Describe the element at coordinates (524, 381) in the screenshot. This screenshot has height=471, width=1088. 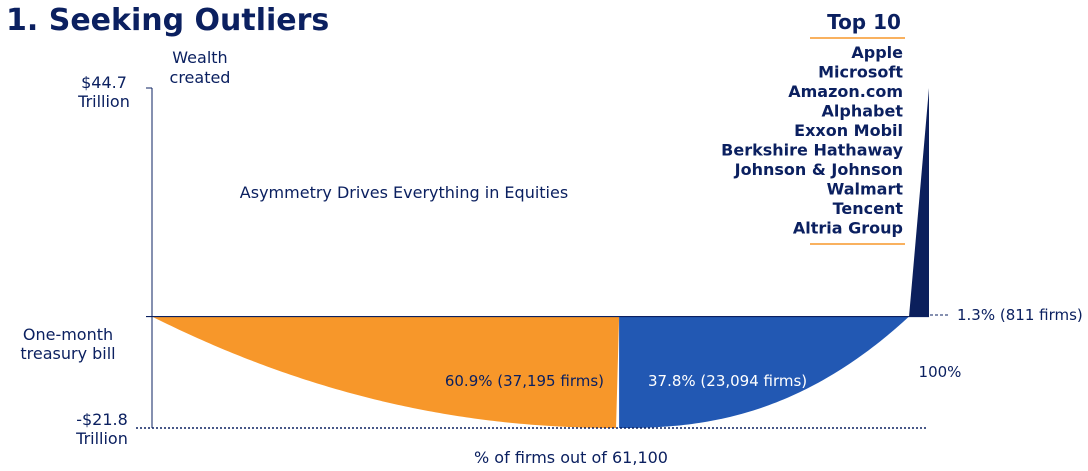
I see `segment-label-negative-orange: 60.9% (37,195 firms)` at that location.